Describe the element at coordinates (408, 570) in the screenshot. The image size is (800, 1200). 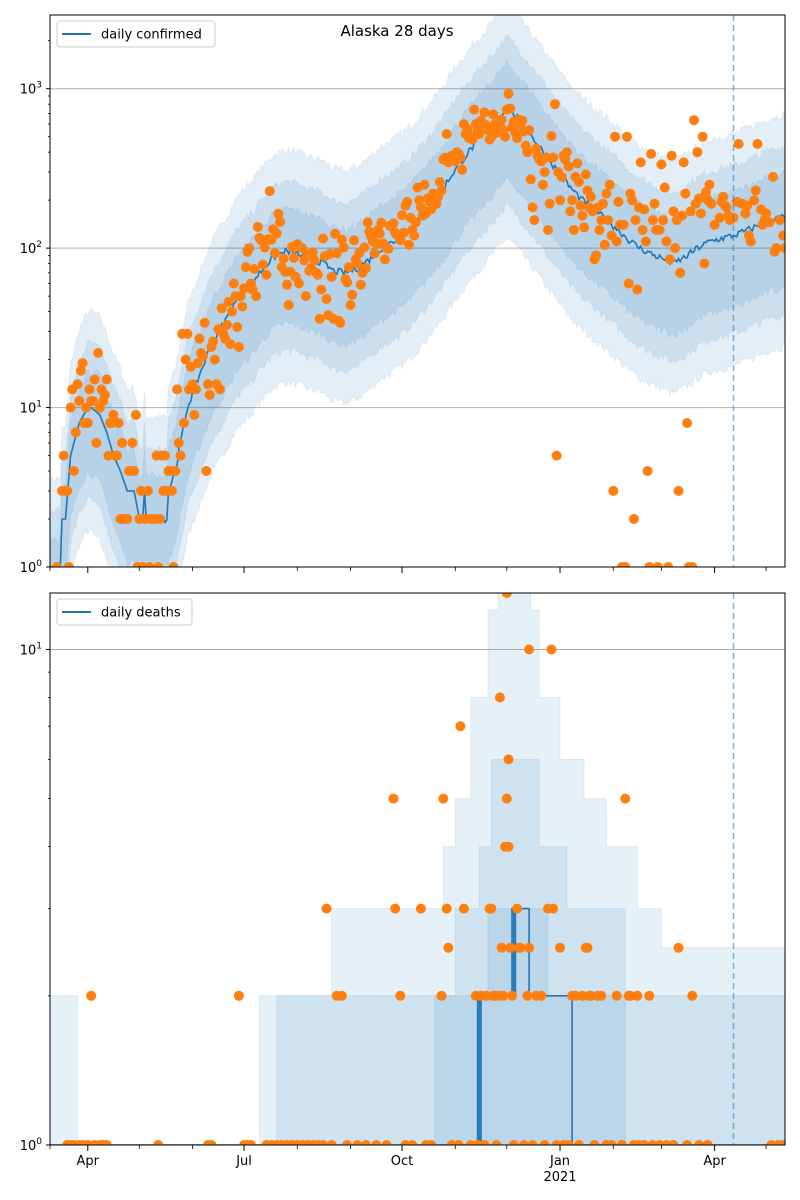
I see `confirmed-x-ticks` at that location.